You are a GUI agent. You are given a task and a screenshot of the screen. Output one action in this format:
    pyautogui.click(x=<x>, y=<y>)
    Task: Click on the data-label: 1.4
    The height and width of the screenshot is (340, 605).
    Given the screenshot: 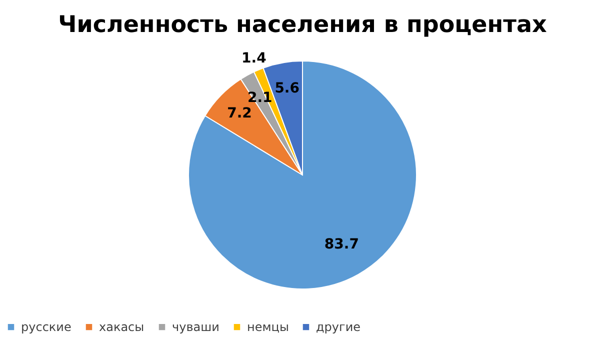 What is the action you would take?
    pyautogui.click(x=254, y=58)
    